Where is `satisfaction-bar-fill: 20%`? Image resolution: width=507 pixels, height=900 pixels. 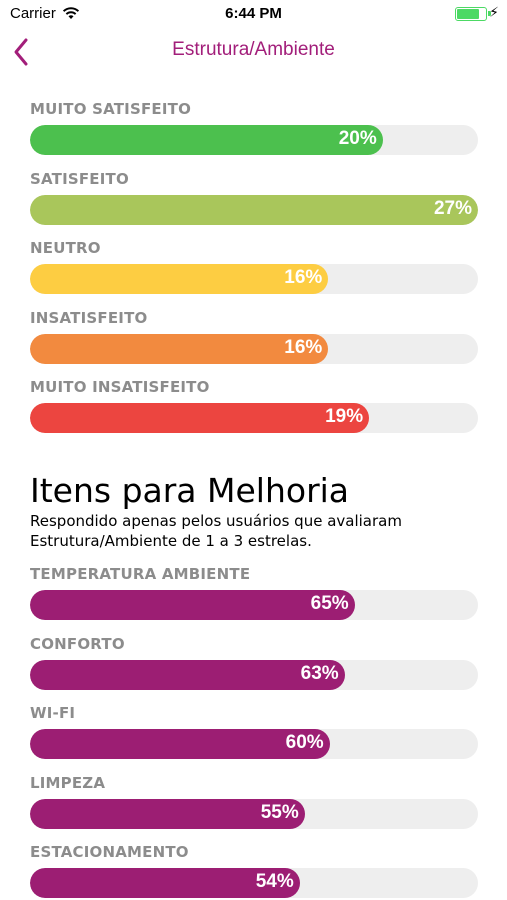 satisfaction-bar-fill: 20% is located at coordinates (206, 140).